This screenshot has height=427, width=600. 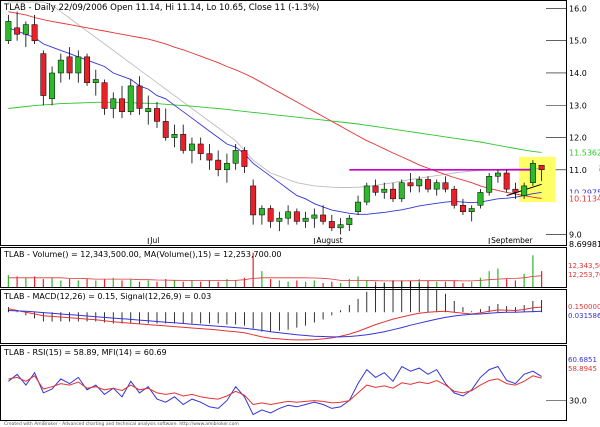 I want to click on macd-line, so click(x=275, y=323).